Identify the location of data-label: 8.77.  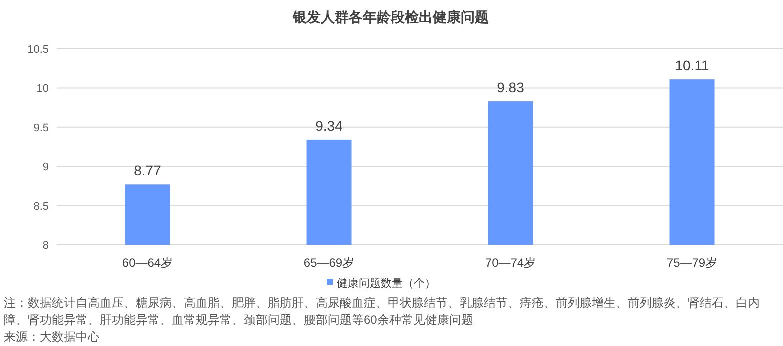
(148, 170).